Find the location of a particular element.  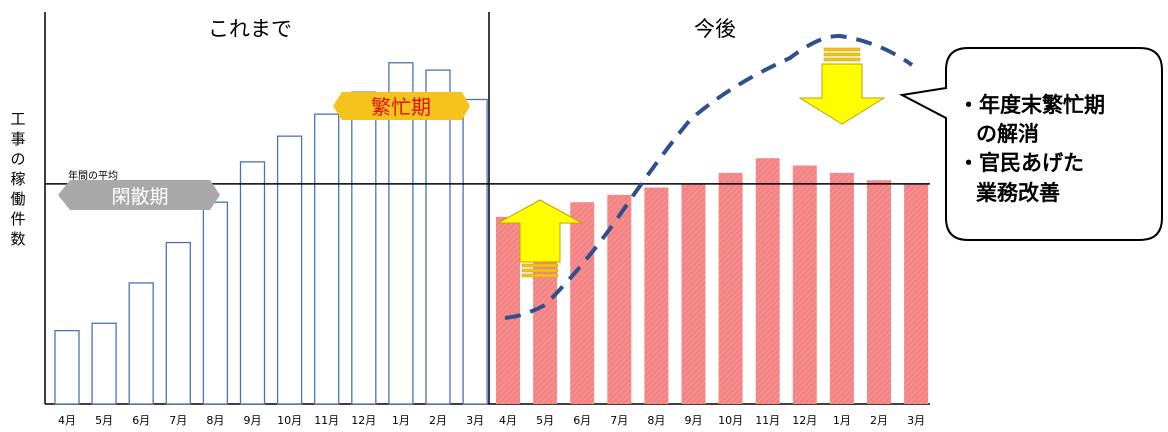

busy-period-badge: 繁忙期 is located at coordinates (401, 106).